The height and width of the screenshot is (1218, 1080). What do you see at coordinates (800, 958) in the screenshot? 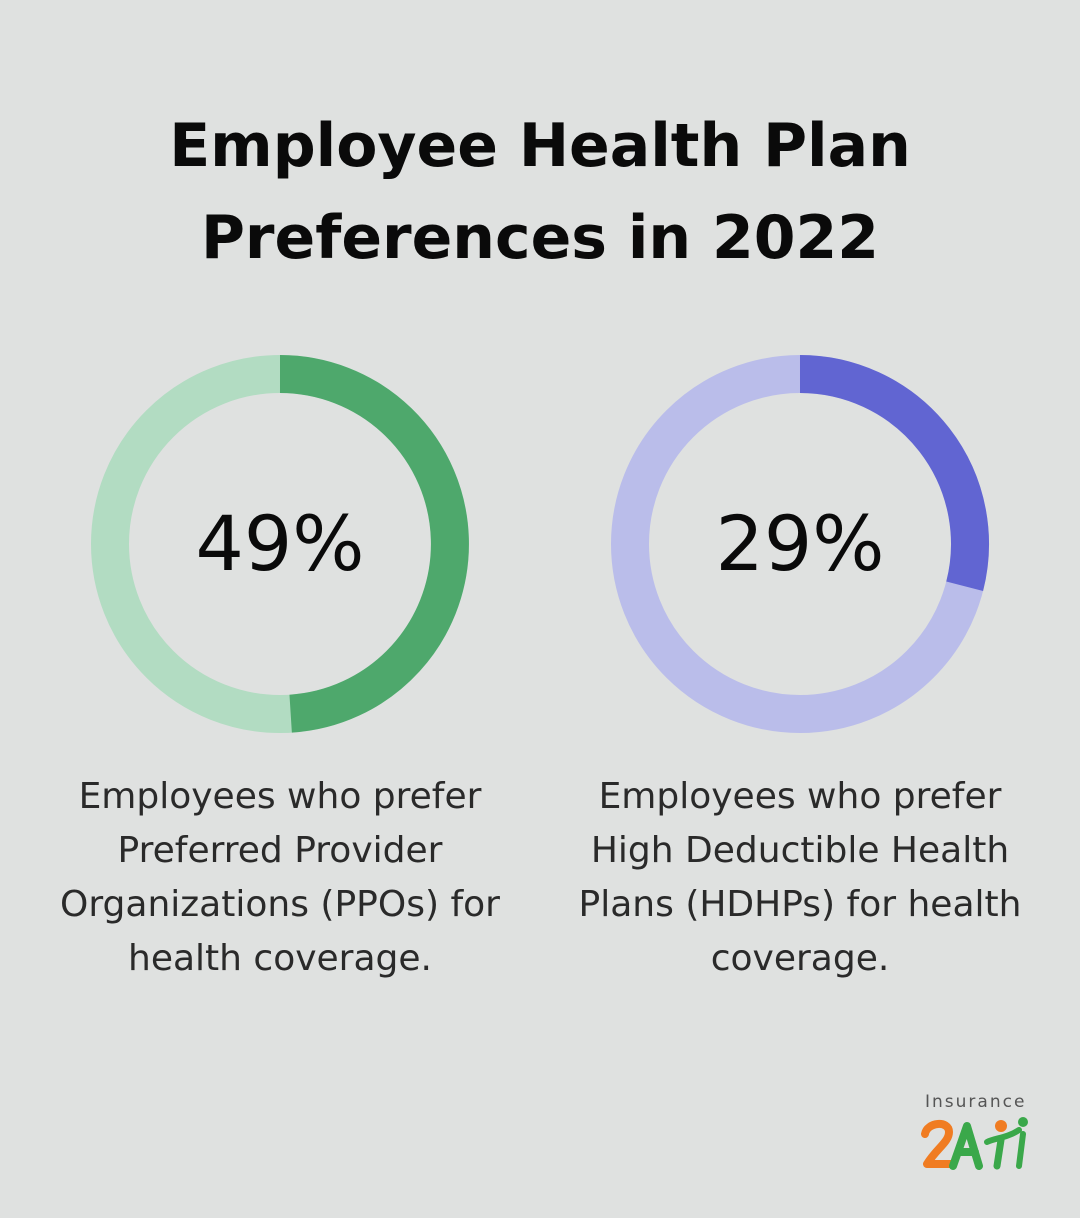
I see `caption-hdhp-line-4: coverage.` at bounding box center [800, 958].